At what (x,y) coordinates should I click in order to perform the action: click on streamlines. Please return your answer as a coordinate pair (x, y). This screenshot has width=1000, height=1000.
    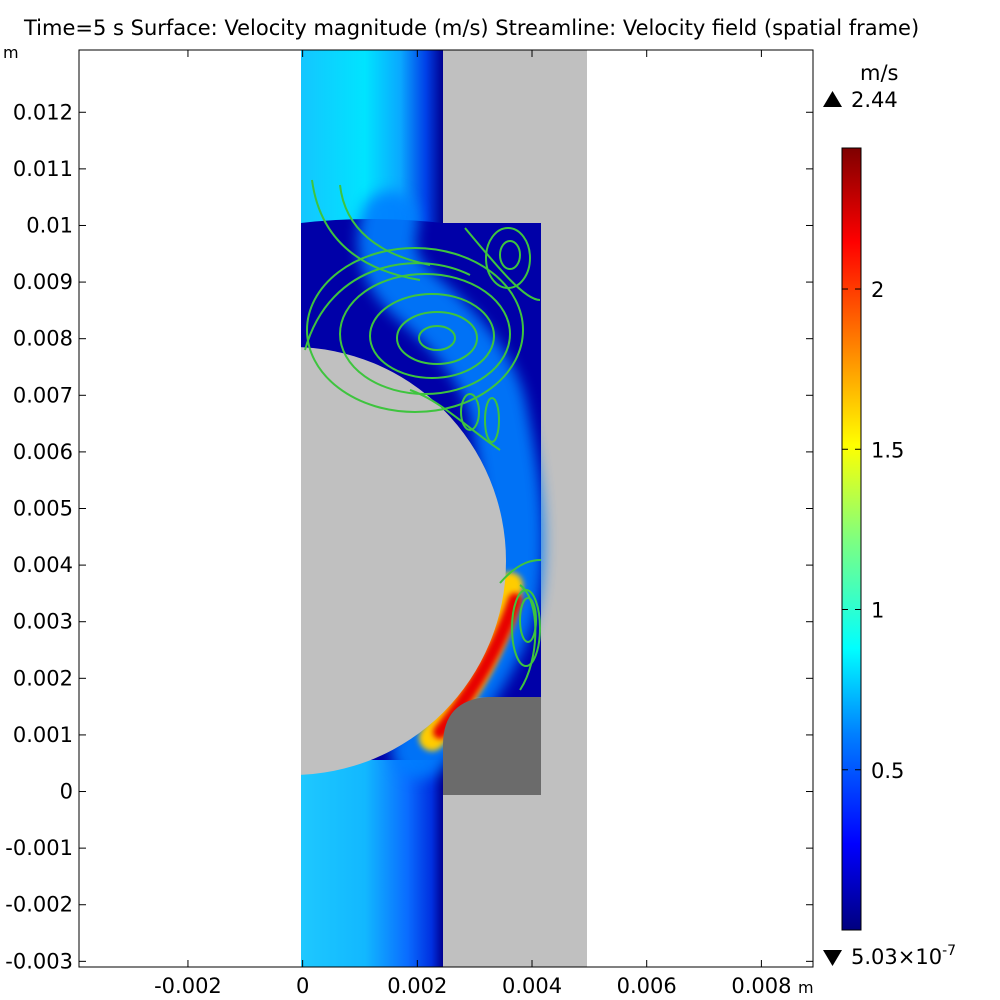
    Looking at the image, I should click on (423, 435).